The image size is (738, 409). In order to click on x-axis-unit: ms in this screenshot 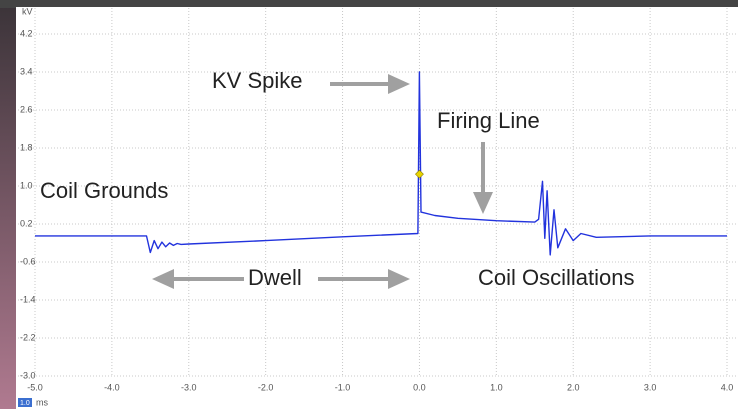, I will do `click(42, 402)`.